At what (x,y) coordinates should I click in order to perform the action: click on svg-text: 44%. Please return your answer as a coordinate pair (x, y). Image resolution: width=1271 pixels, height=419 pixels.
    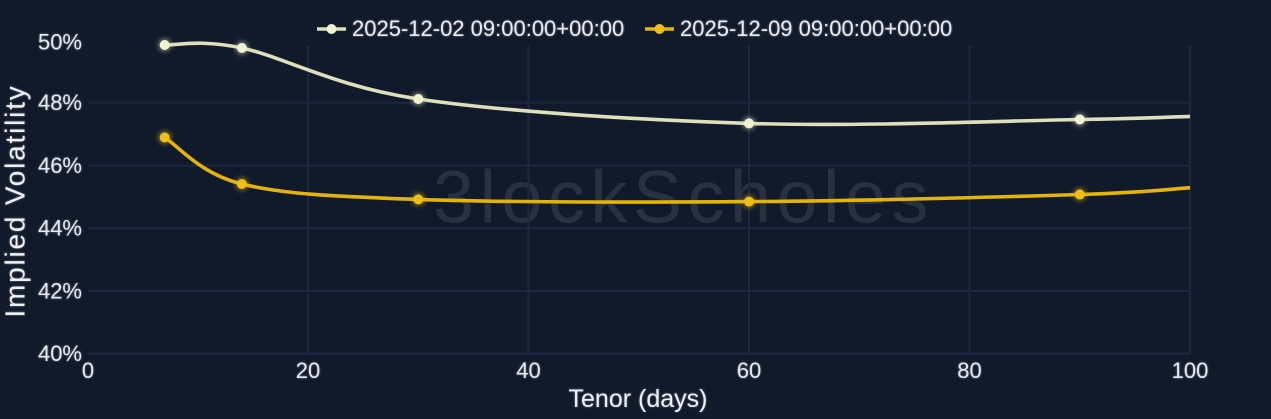
    Looking at the image, I should click on (60, 228).